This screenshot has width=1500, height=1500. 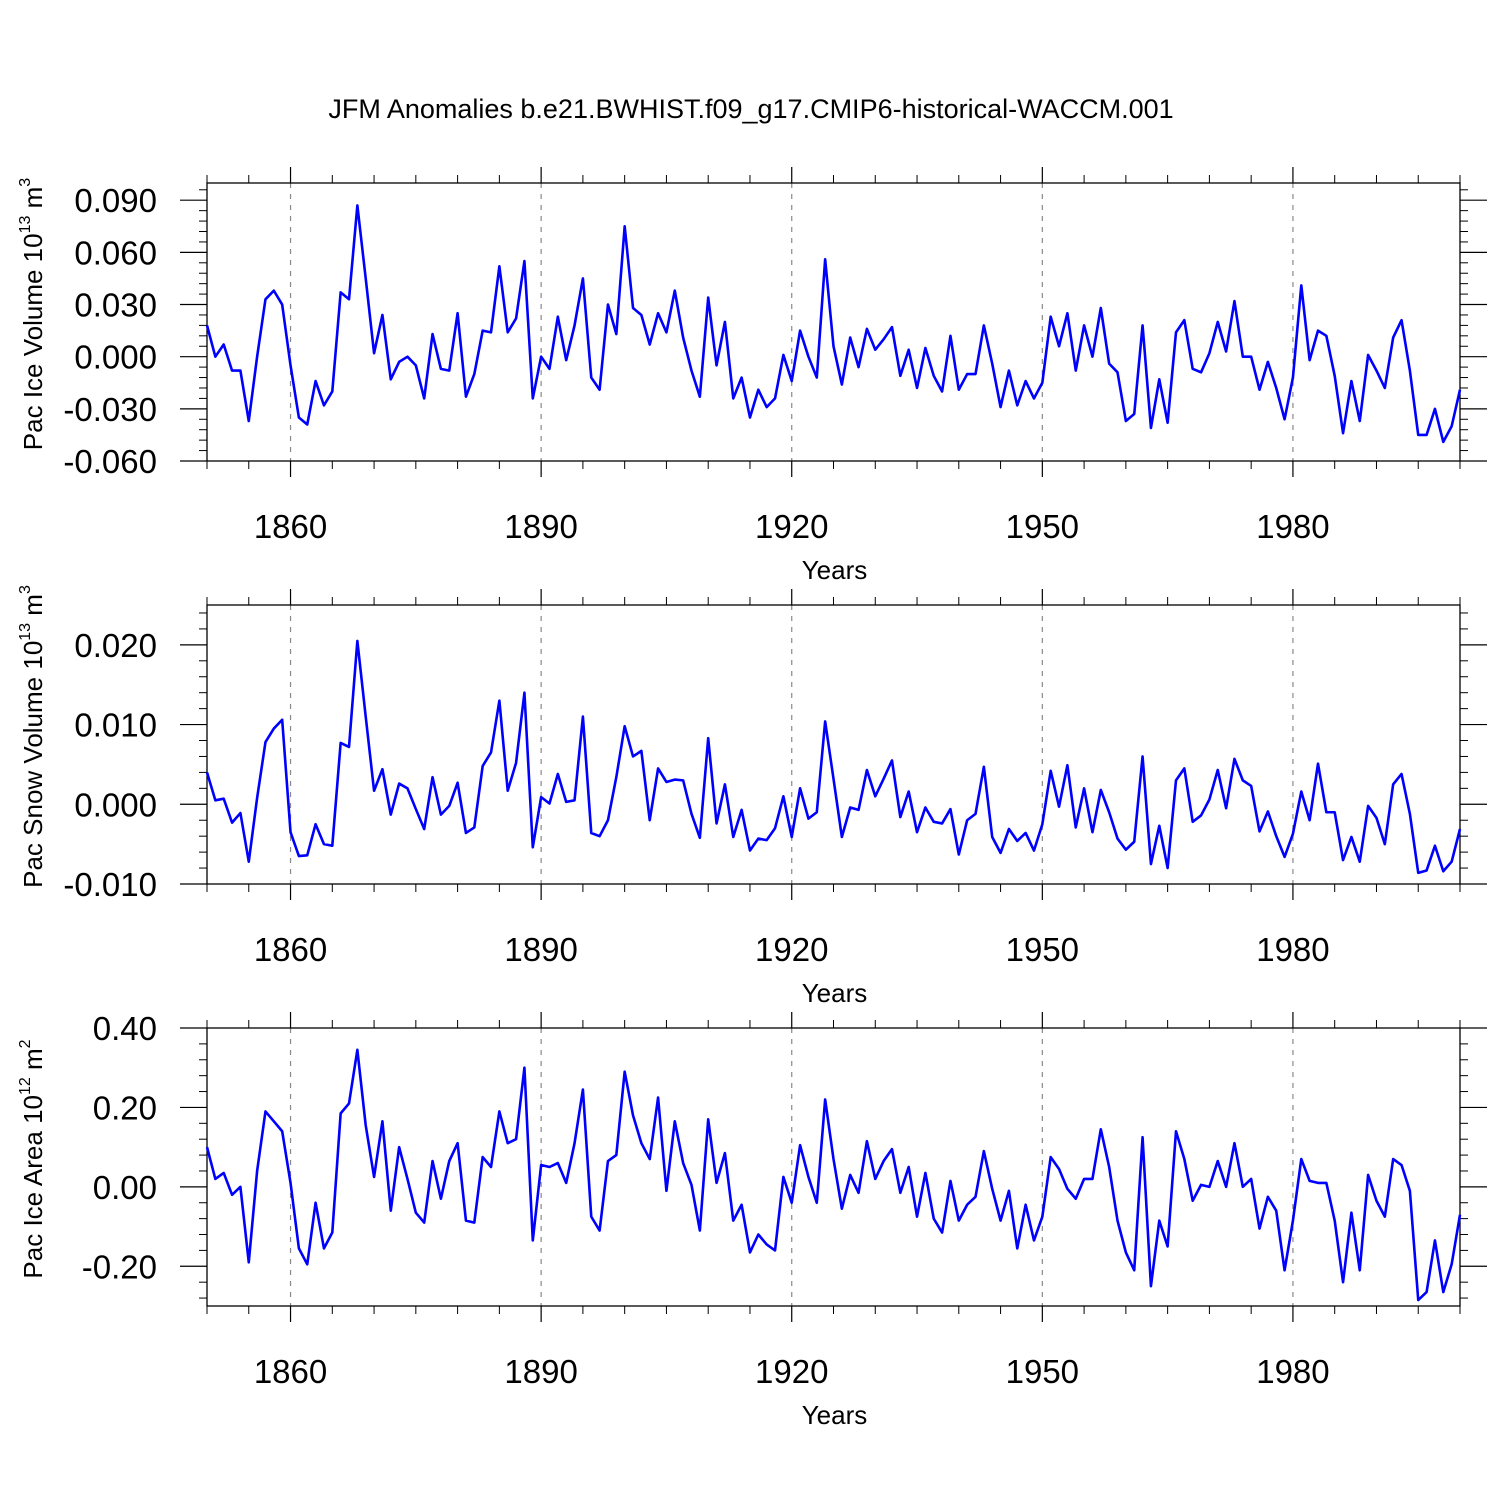 What do you see at coordinates (115, 645) in the screenshot?
I see `y-tick-label-0.020: 0.020` at bounding box center [115, 645].